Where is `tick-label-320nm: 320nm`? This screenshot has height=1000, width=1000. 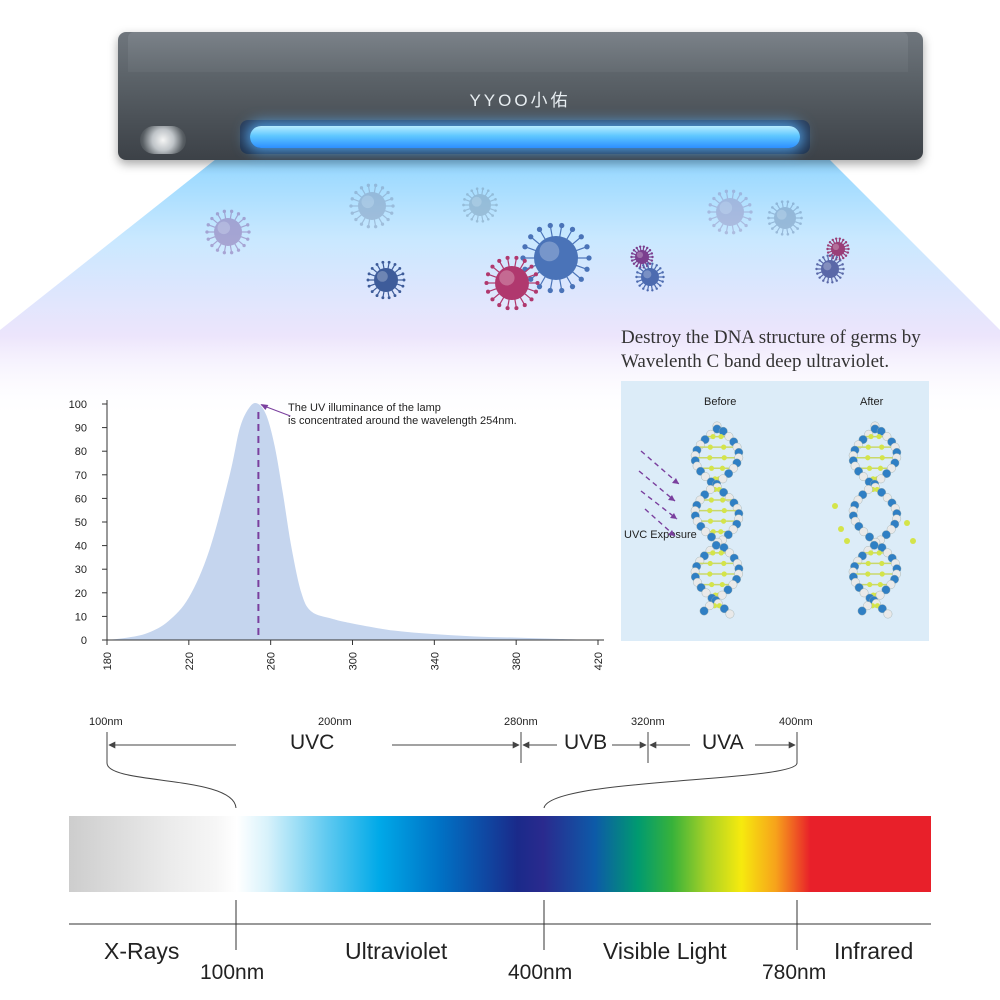 tick-label-320nm: 320nm is located at coordinates (648, 722).